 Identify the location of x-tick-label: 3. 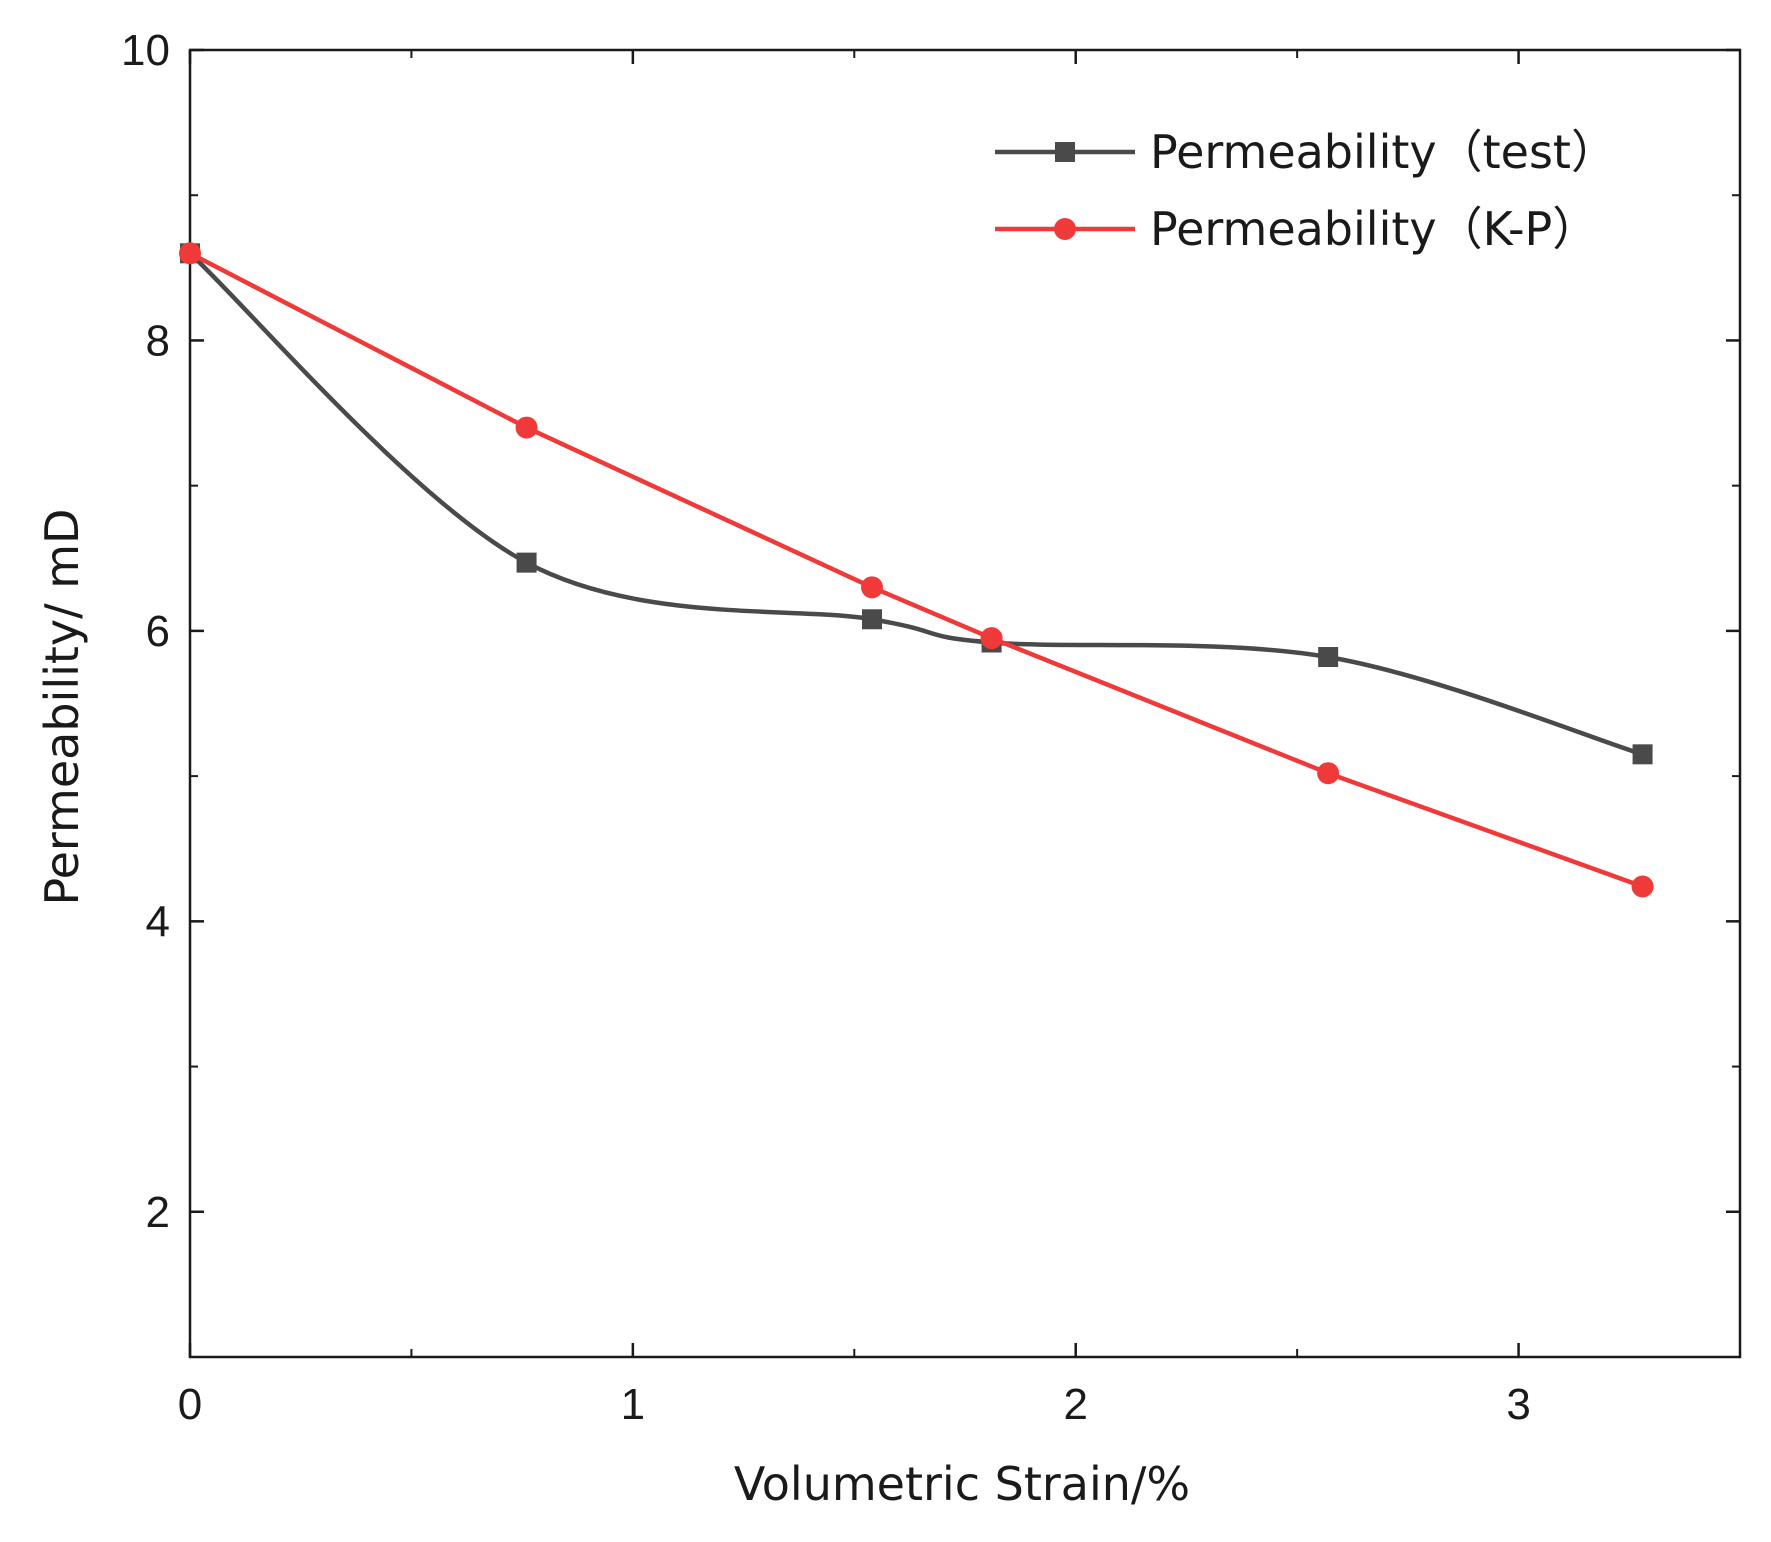
(1518, 1404).